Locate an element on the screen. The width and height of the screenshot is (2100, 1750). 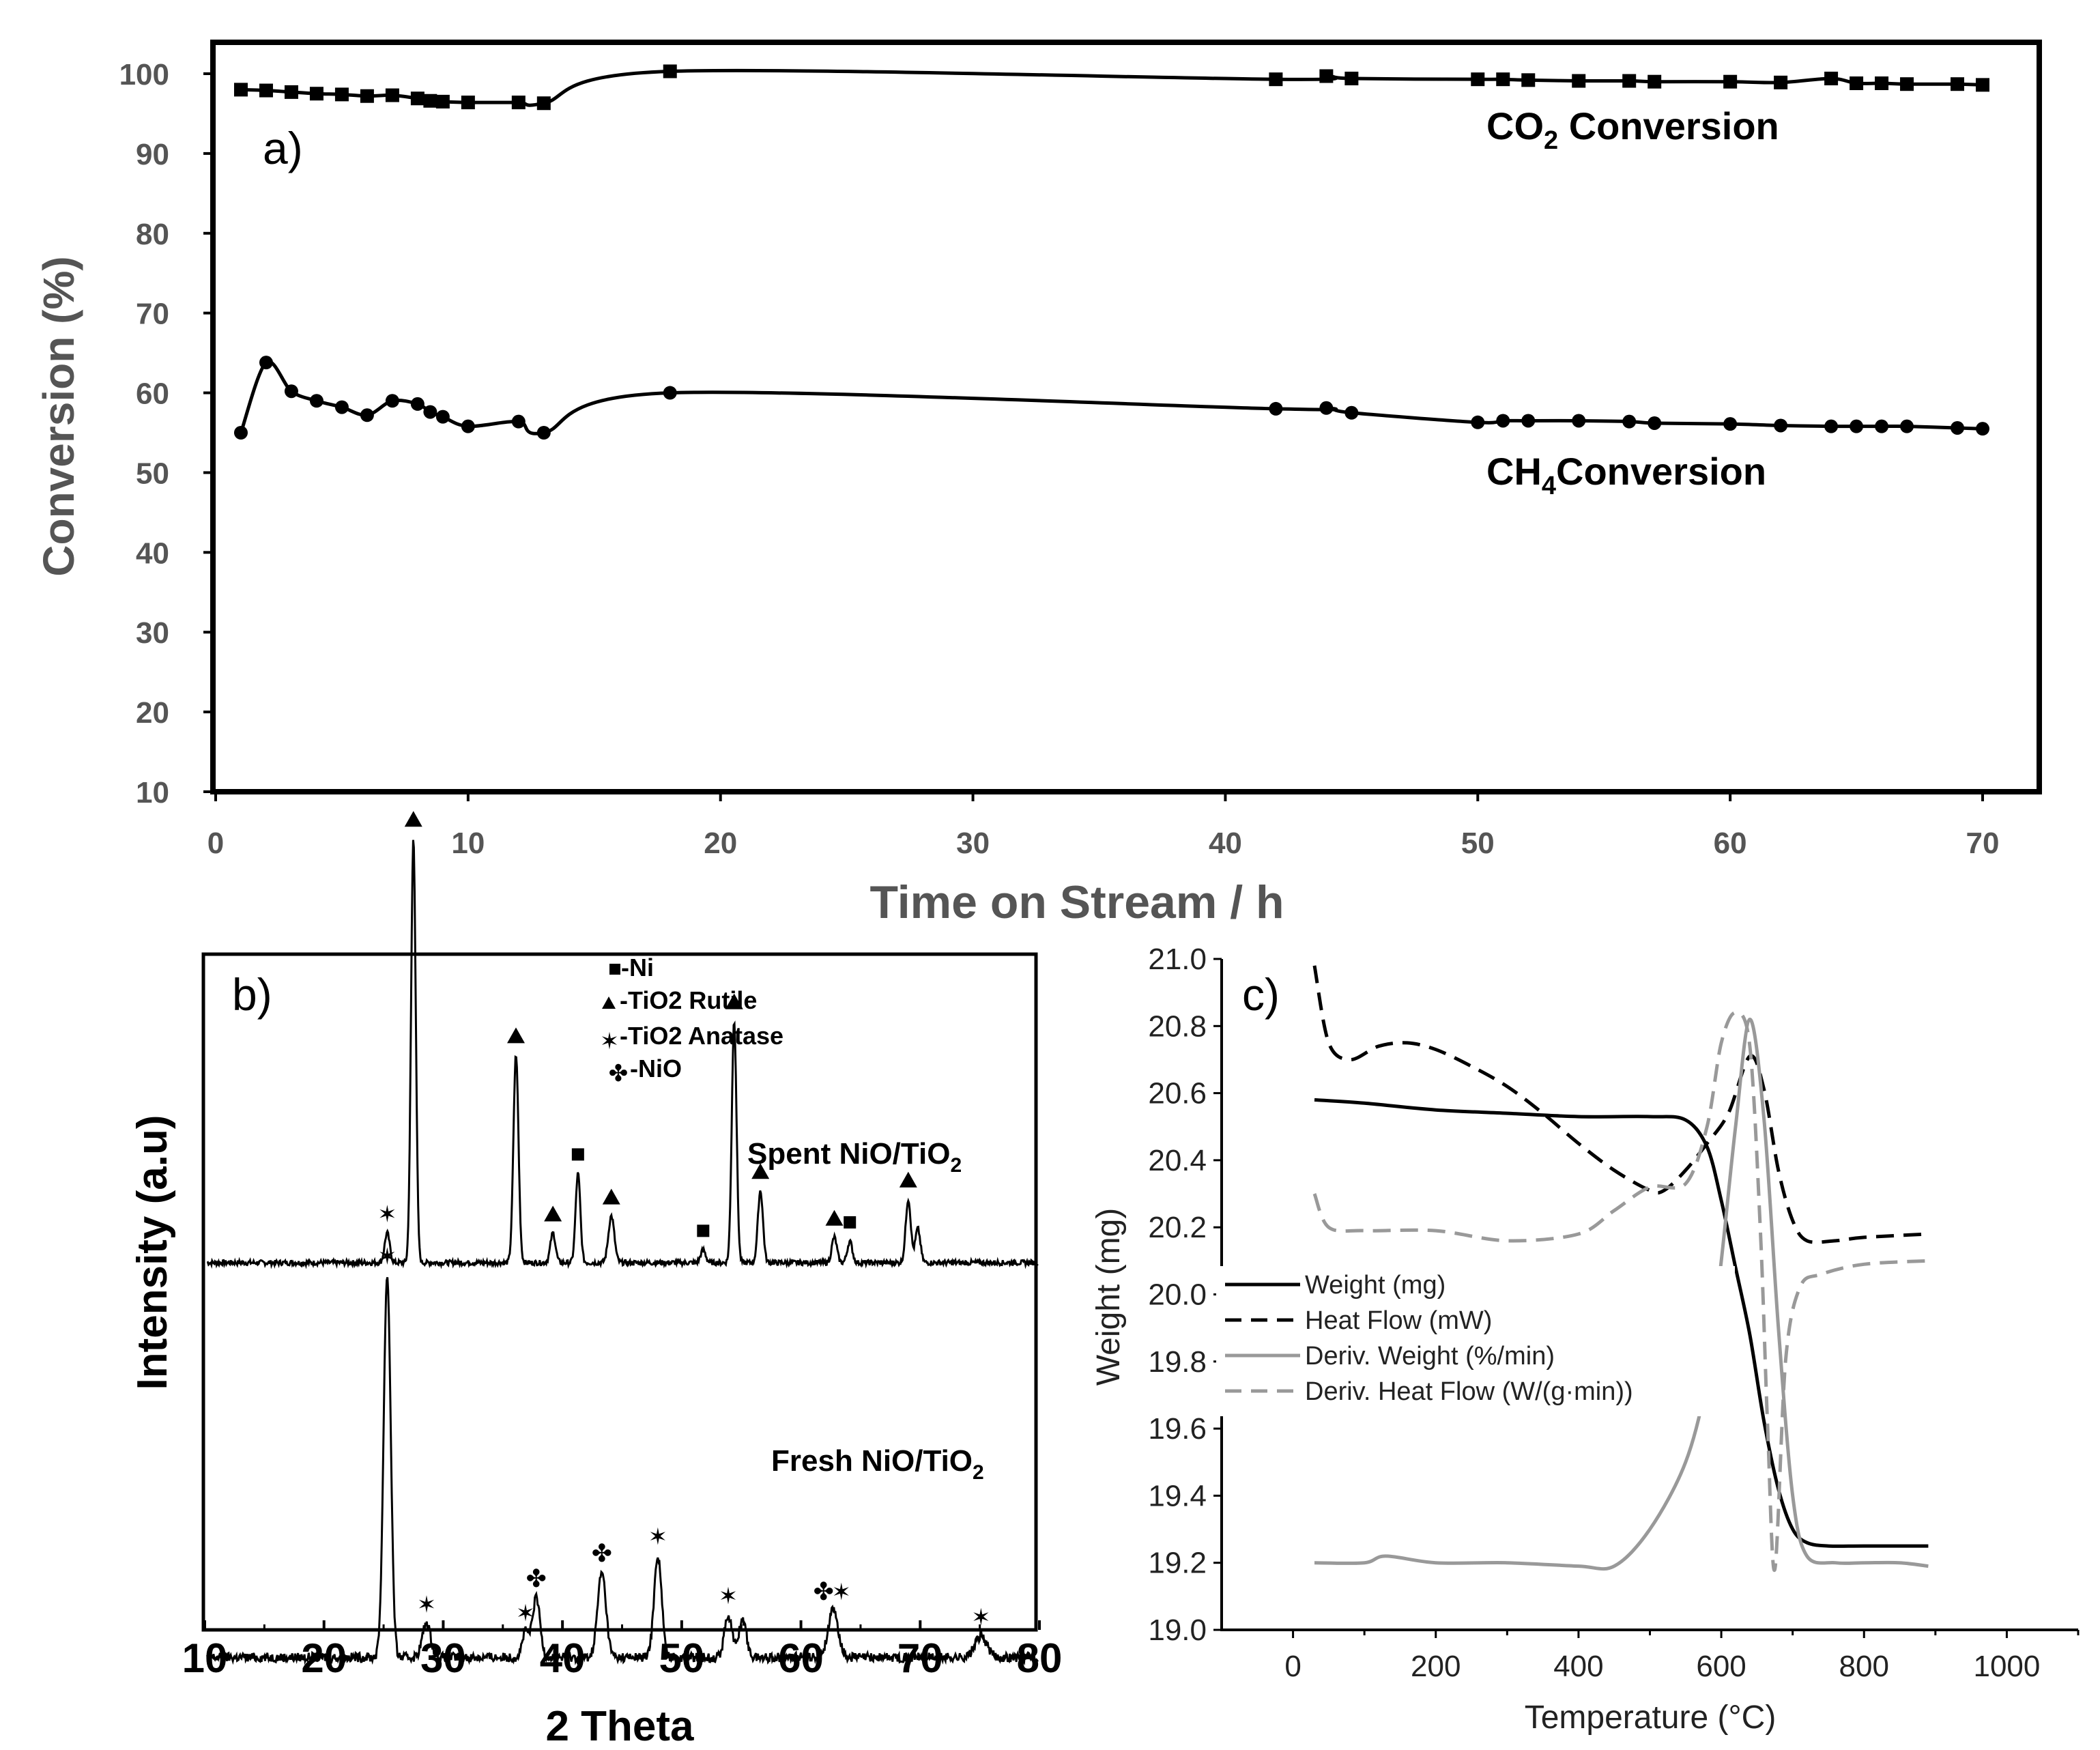
panel-c-y-tick-label: 19.6 is located at coordinates (1177, 1429).